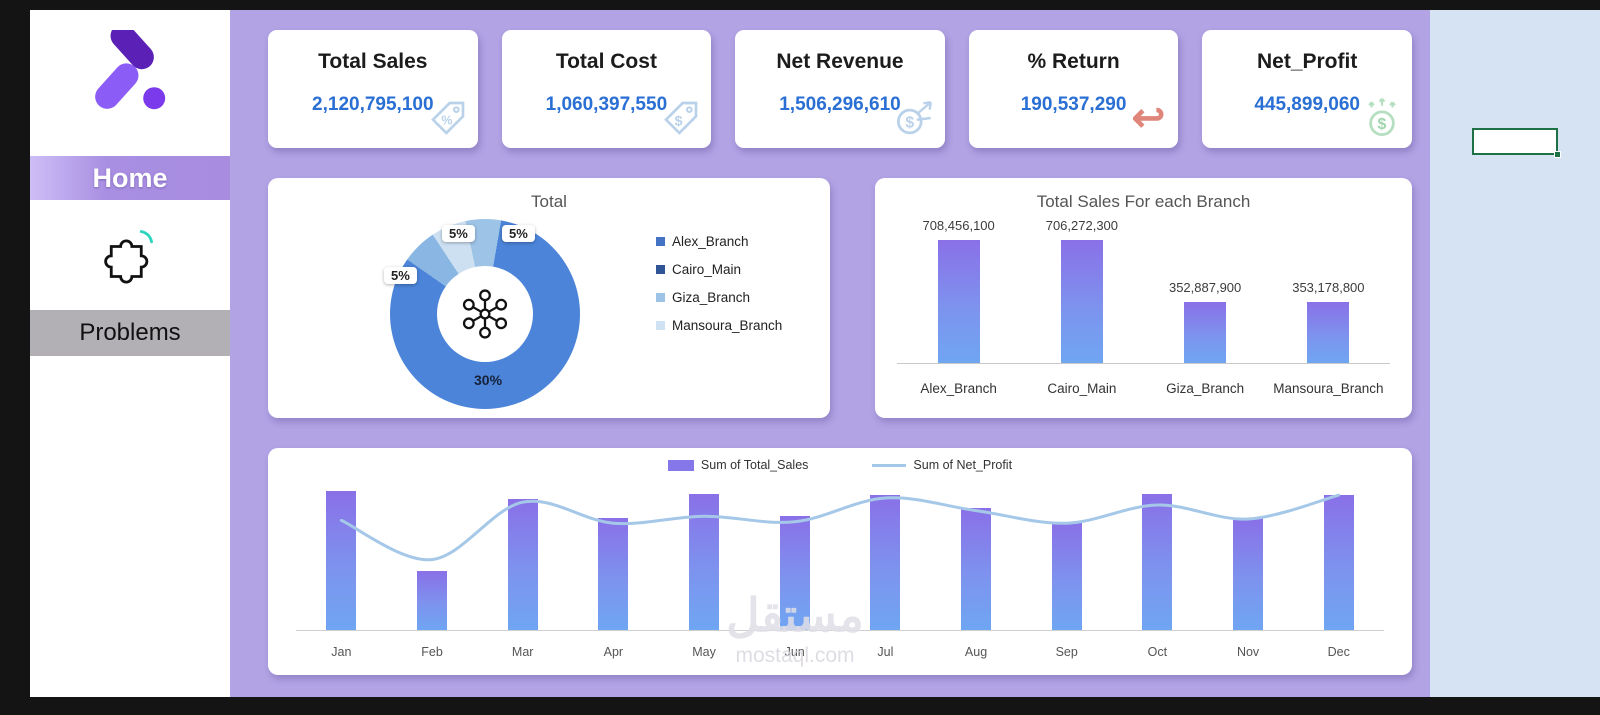  What do you see at coordinates (373, 89) in the screenshot?
I see `kpi-card-total-sales: Total Sales 2,120,795,100 %` at bounding box center [373, 89].